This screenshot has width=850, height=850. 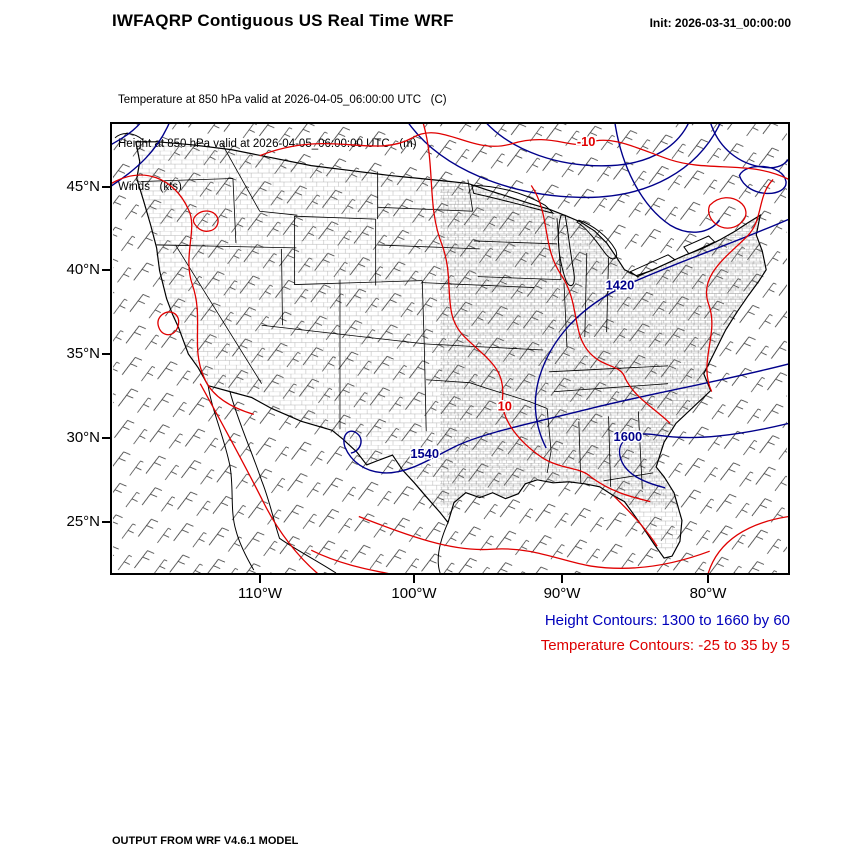 I want to click on lat-label-30n: 30°N, so click(x=83, y=437).